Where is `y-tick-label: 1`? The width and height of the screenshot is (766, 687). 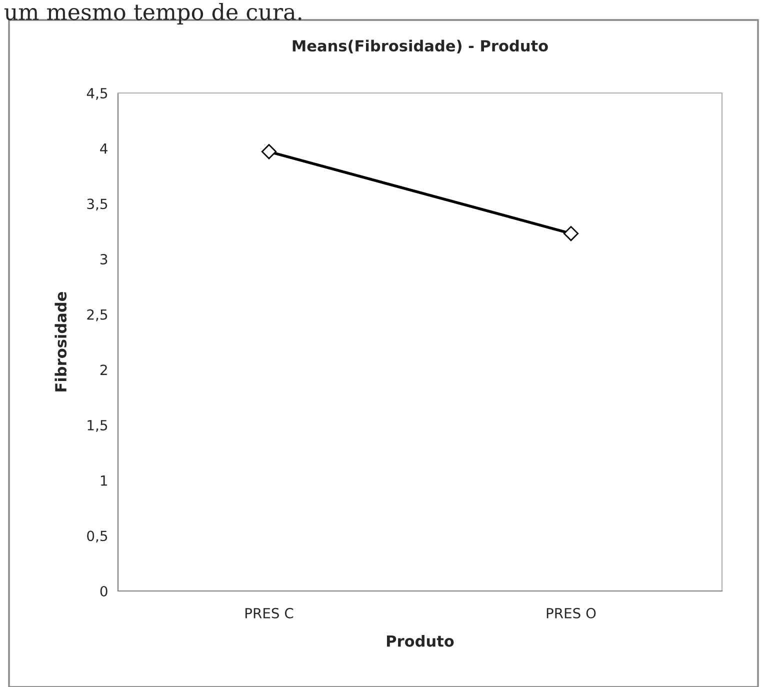 y-tick-label: 1 is located at coordinates (103, 480).